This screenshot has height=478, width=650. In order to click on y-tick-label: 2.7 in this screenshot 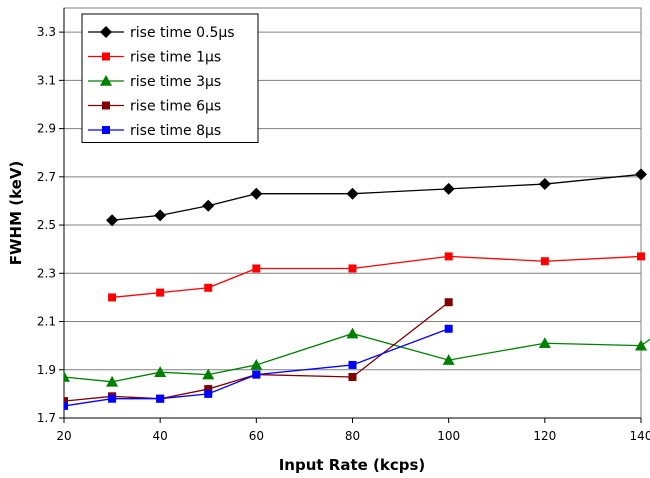, I will do `click(46, 177)`.